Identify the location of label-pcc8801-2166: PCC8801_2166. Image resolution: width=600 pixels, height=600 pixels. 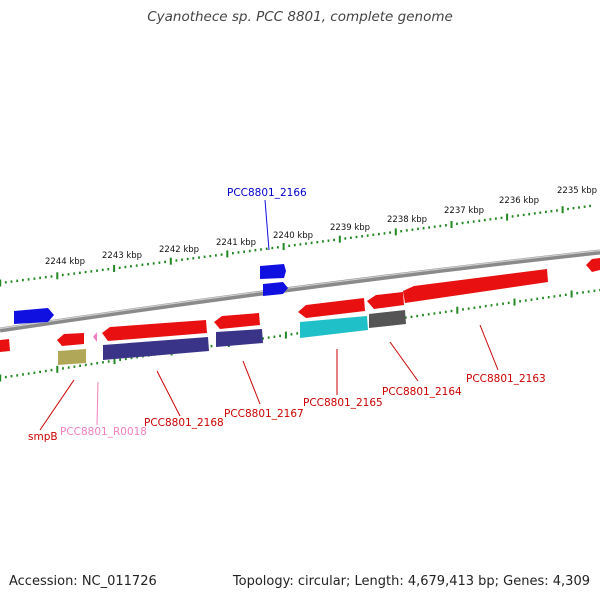
(267, 193).